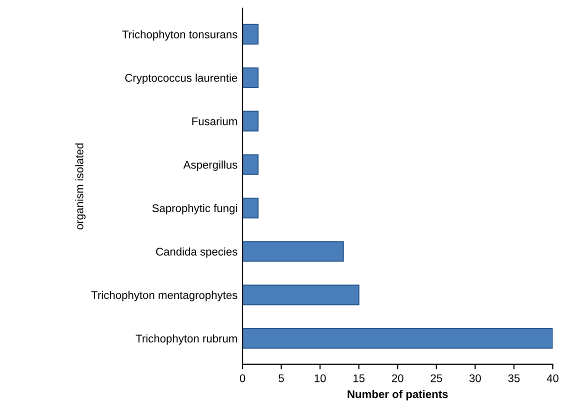 Image resolution: width=564 pixels, height=414 pixels. I want to click on x-tick-label: 5, so click(281, 378).